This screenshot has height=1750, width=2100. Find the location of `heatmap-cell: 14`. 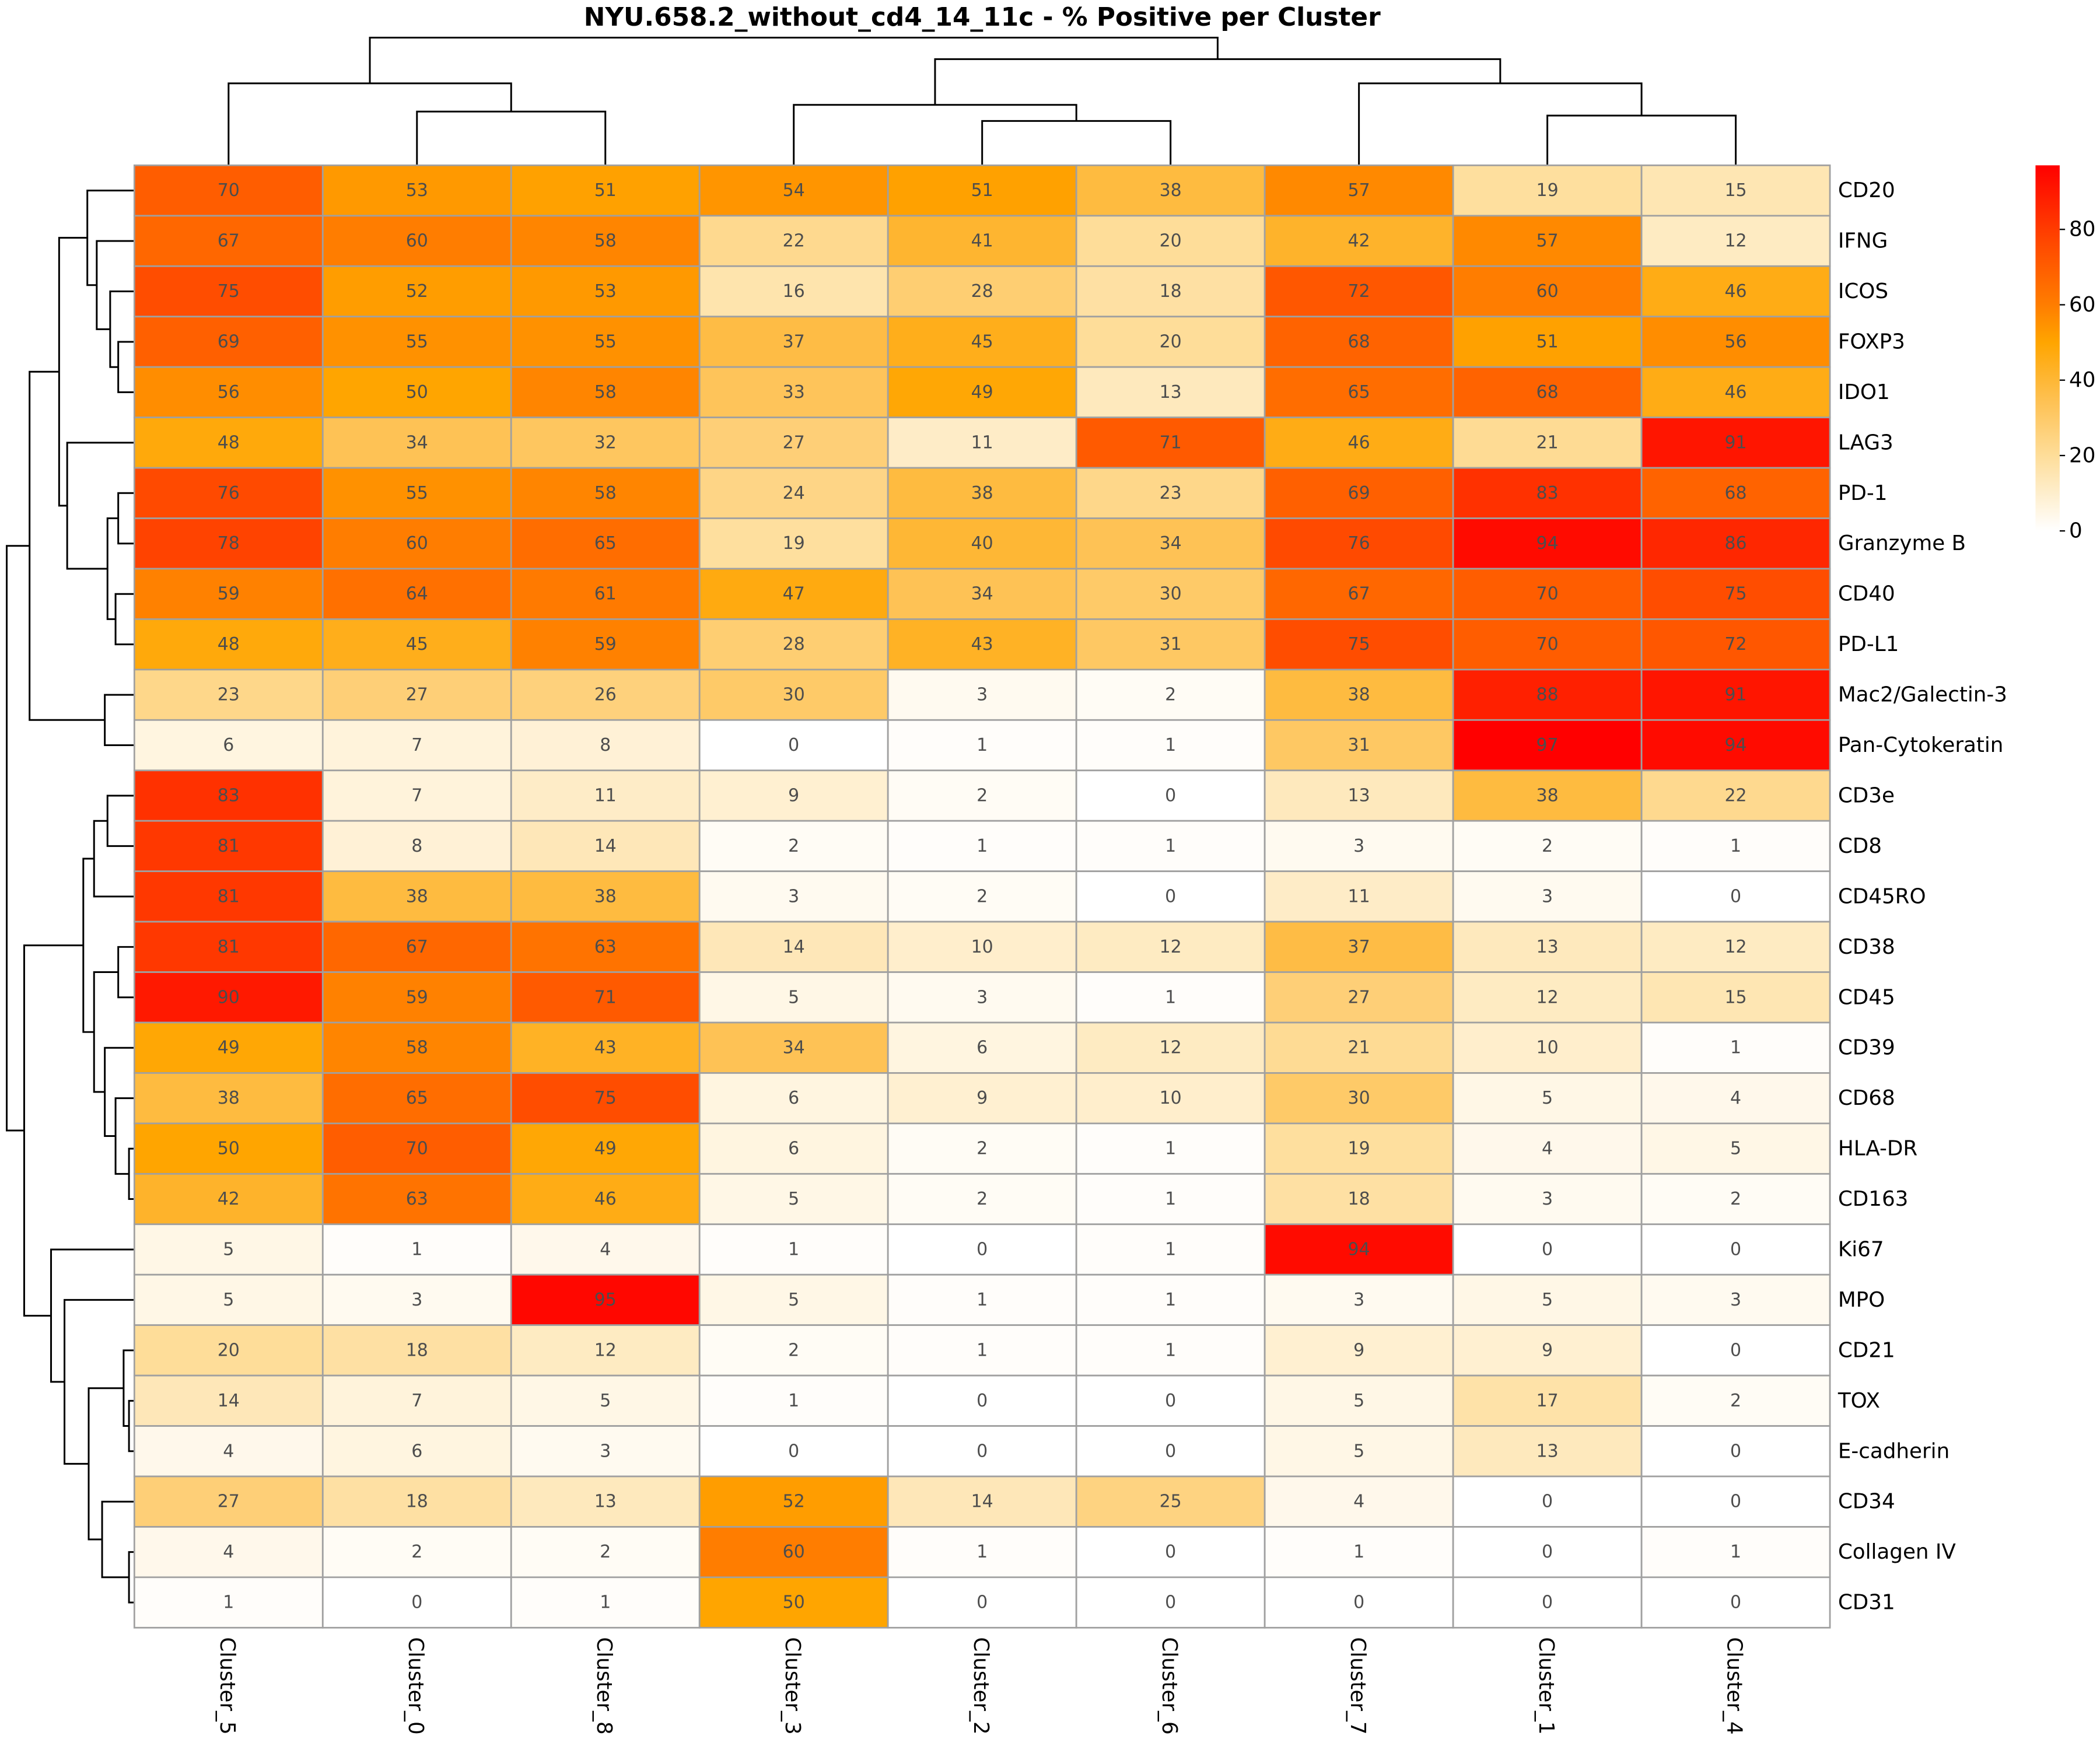

heatmap-cell: 14 is located at coordinates (793, 947).